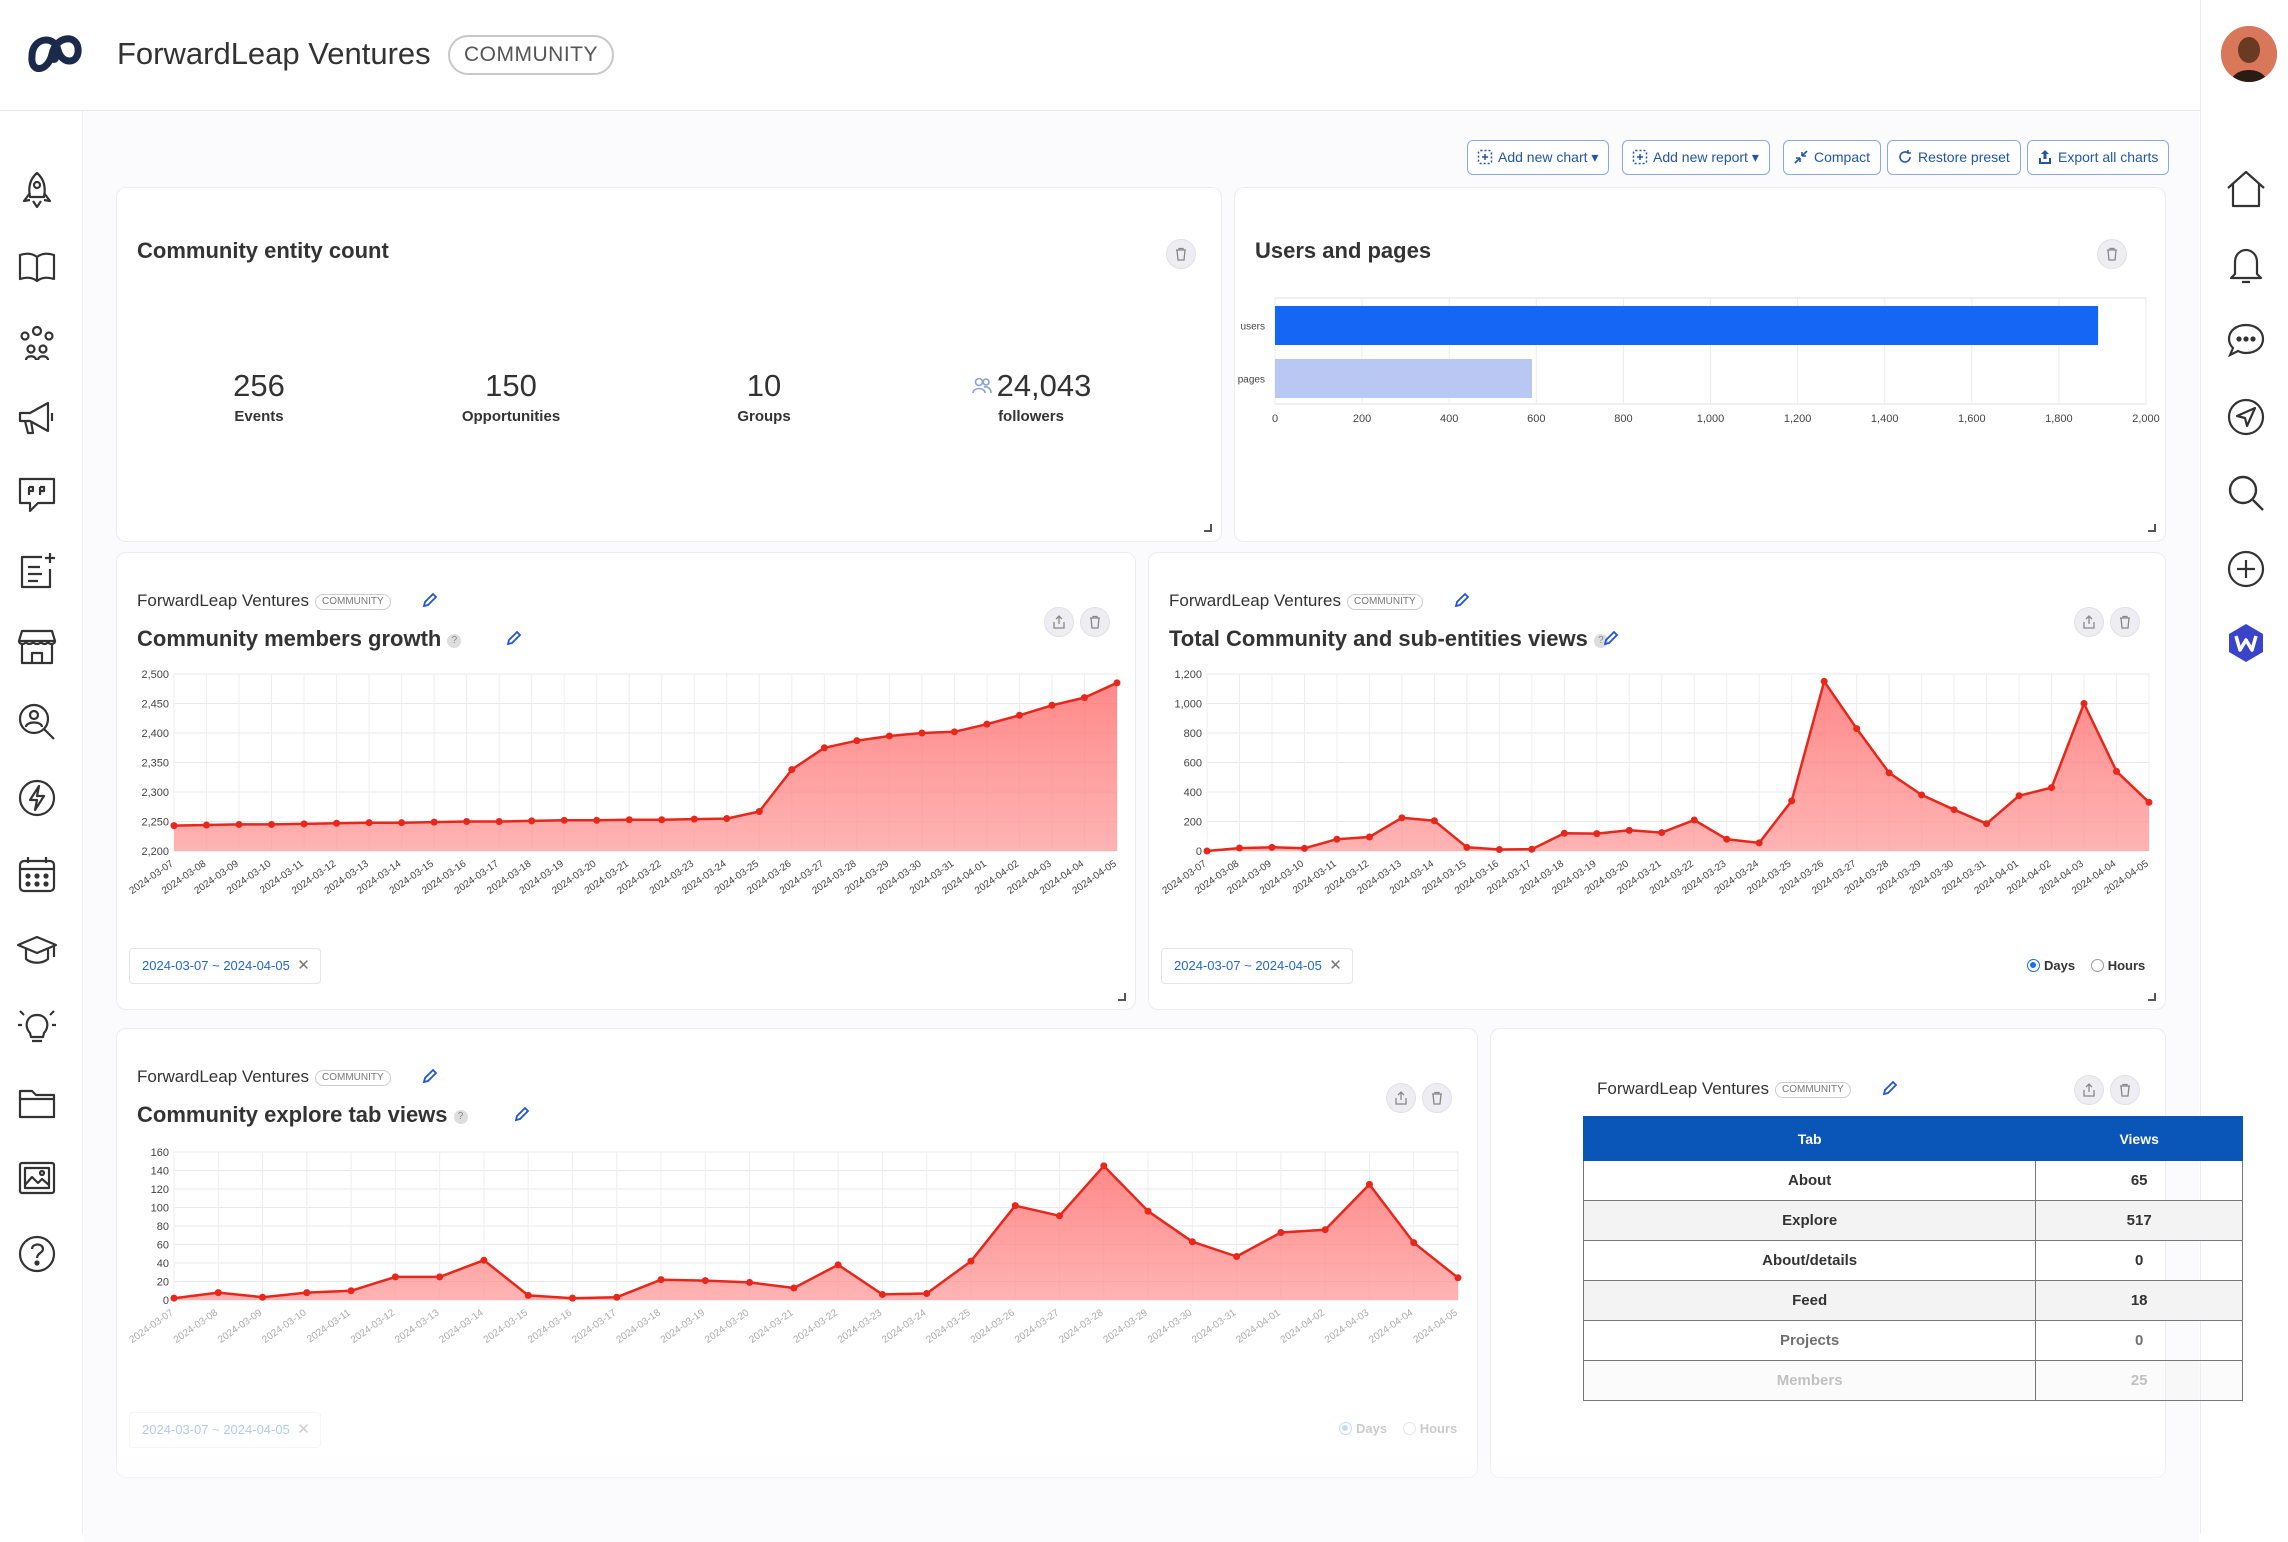  Describe the element at coordinates (37, 418) in the screenshot. I see `megaphone-icon` at that location.